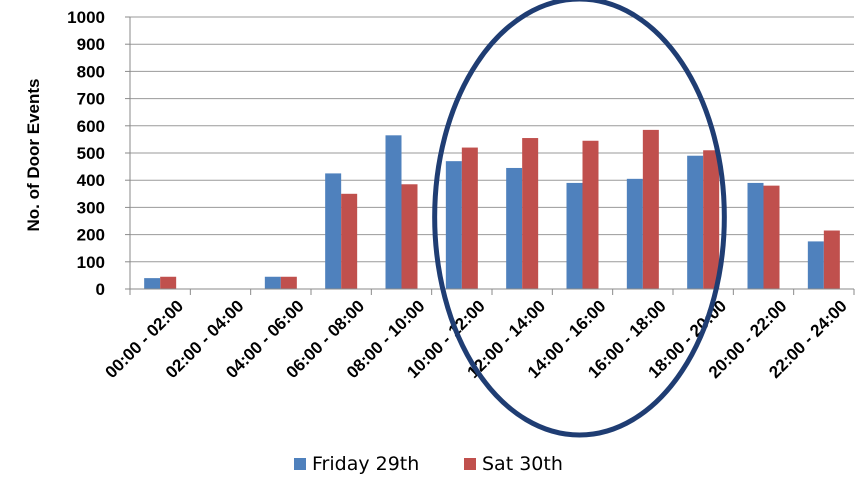 The height and width of the screenshot is (485, 865). What do you see at coordinates (91, 153) in the screenshot?
I see `y-tick-label: 500` at bounding box center [91, 153].